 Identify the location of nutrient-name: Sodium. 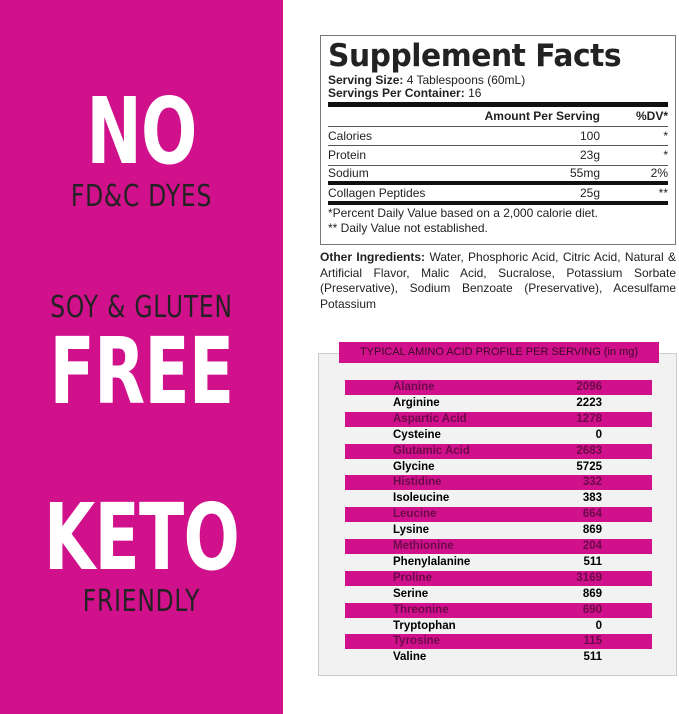
(348, 173).